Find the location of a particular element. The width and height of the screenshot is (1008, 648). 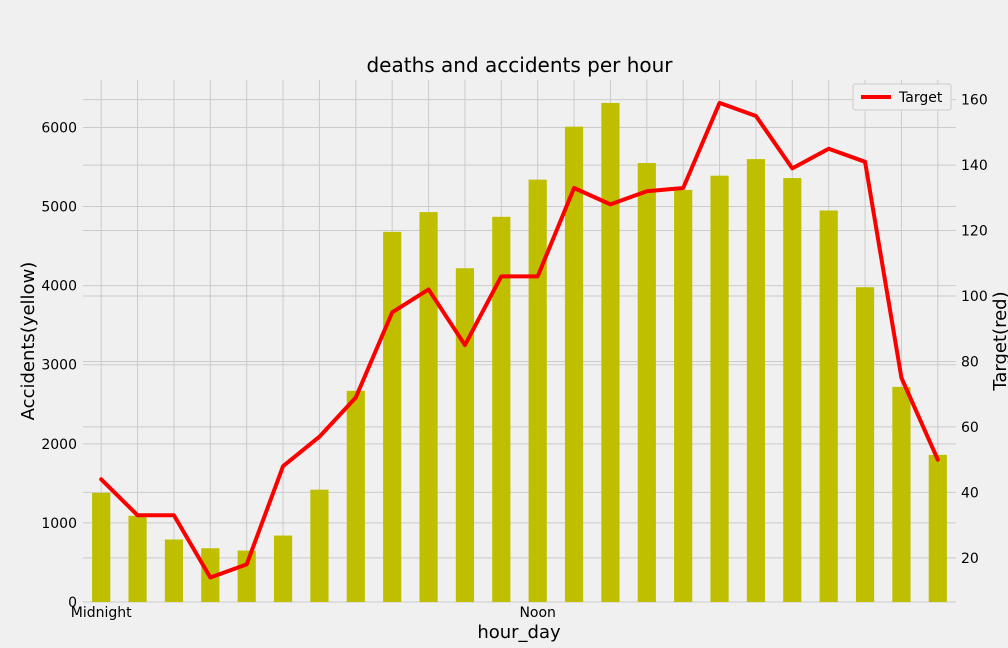

legend-box is located at coordinates (902, 97).